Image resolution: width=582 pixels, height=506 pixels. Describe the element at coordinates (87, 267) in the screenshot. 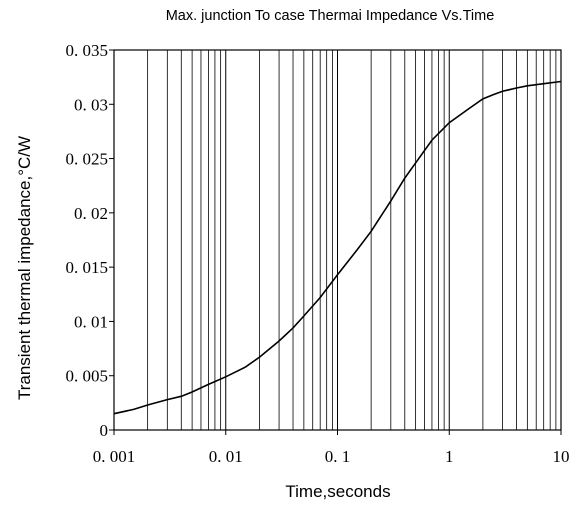

I see `y-tick-label: 0. 015` at that location.